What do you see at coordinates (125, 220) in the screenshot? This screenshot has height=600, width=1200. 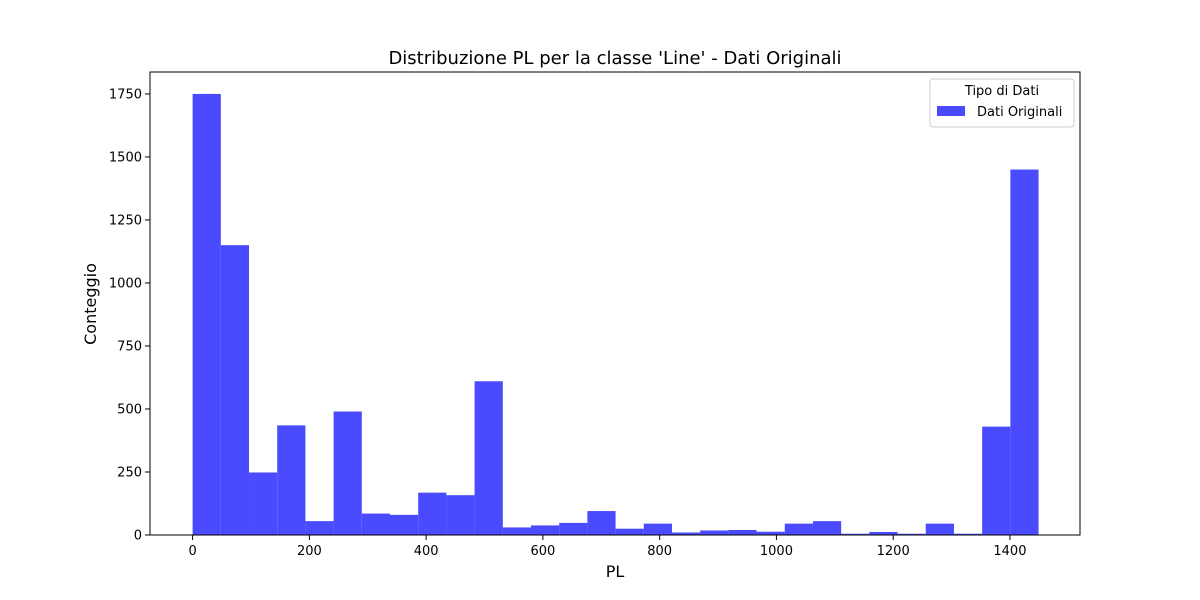 I see `y-tick-label: 1250` at bounding box center [125, 220].